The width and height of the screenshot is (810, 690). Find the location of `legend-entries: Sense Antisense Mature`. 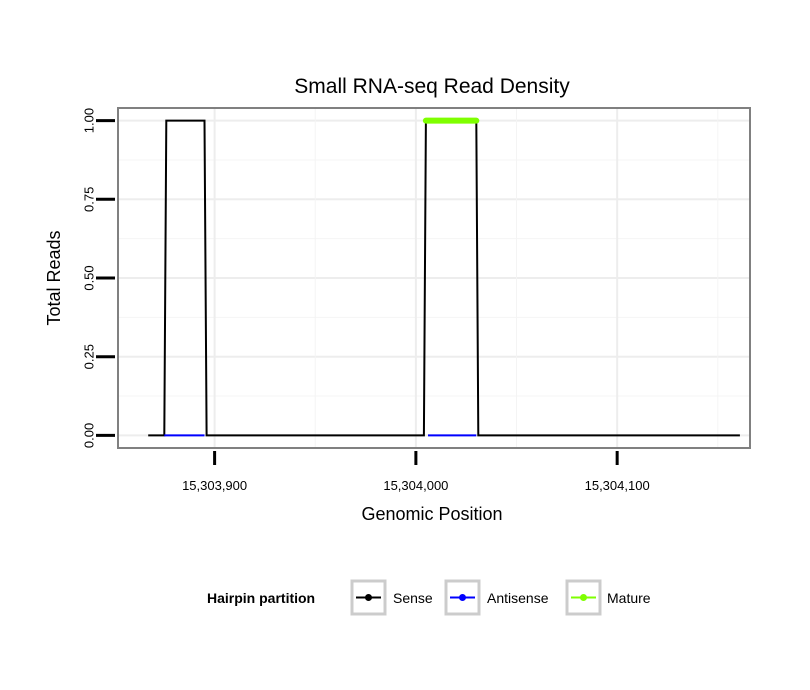

legend-entries: Sense Antisense Mature is located at coordinates (500, 597).